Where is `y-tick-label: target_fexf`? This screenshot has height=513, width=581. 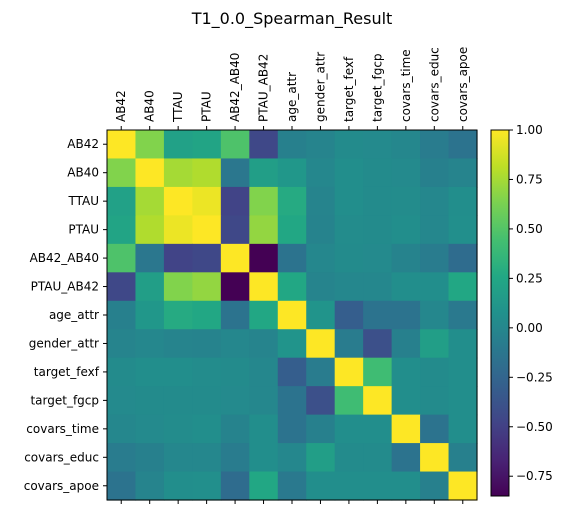
y-tick-label: target_fexf is located at coordinates (67, 372).